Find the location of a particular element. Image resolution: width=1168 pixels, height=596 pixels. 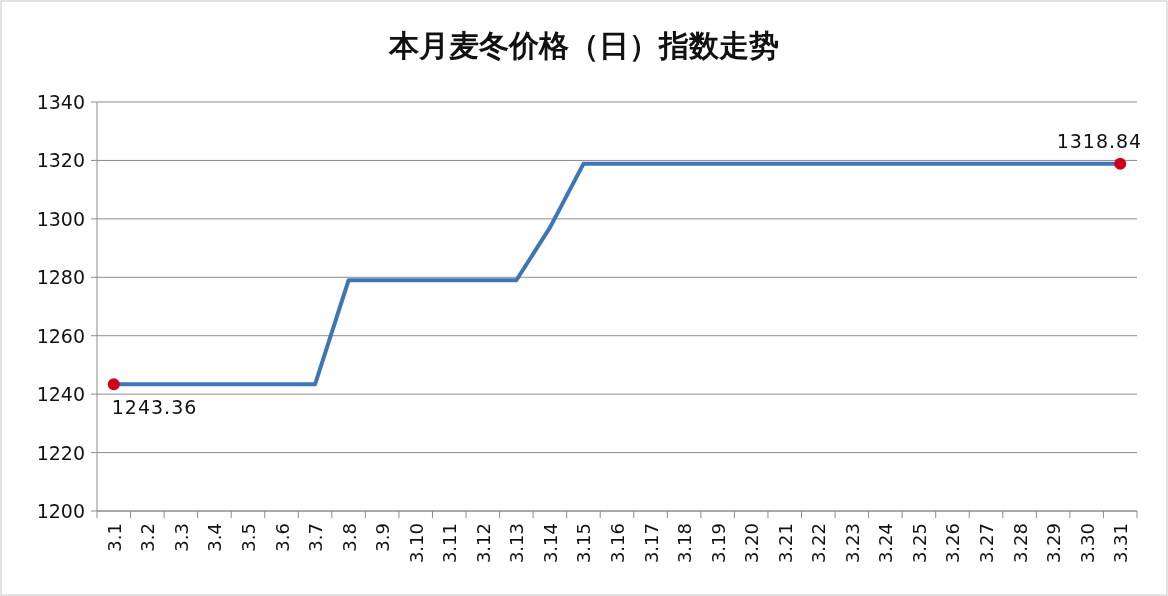

x-tick-label: 3.30 is located at coordinates (1087, 543).